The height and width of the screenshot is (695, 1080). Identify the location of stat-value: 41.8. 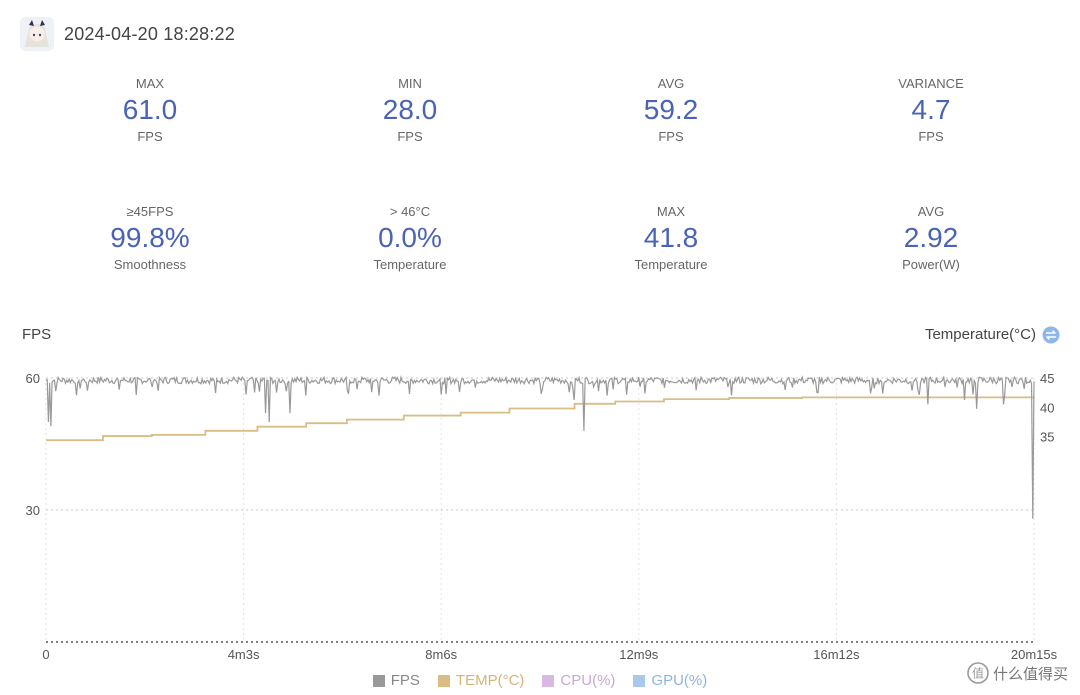
(671, 237).